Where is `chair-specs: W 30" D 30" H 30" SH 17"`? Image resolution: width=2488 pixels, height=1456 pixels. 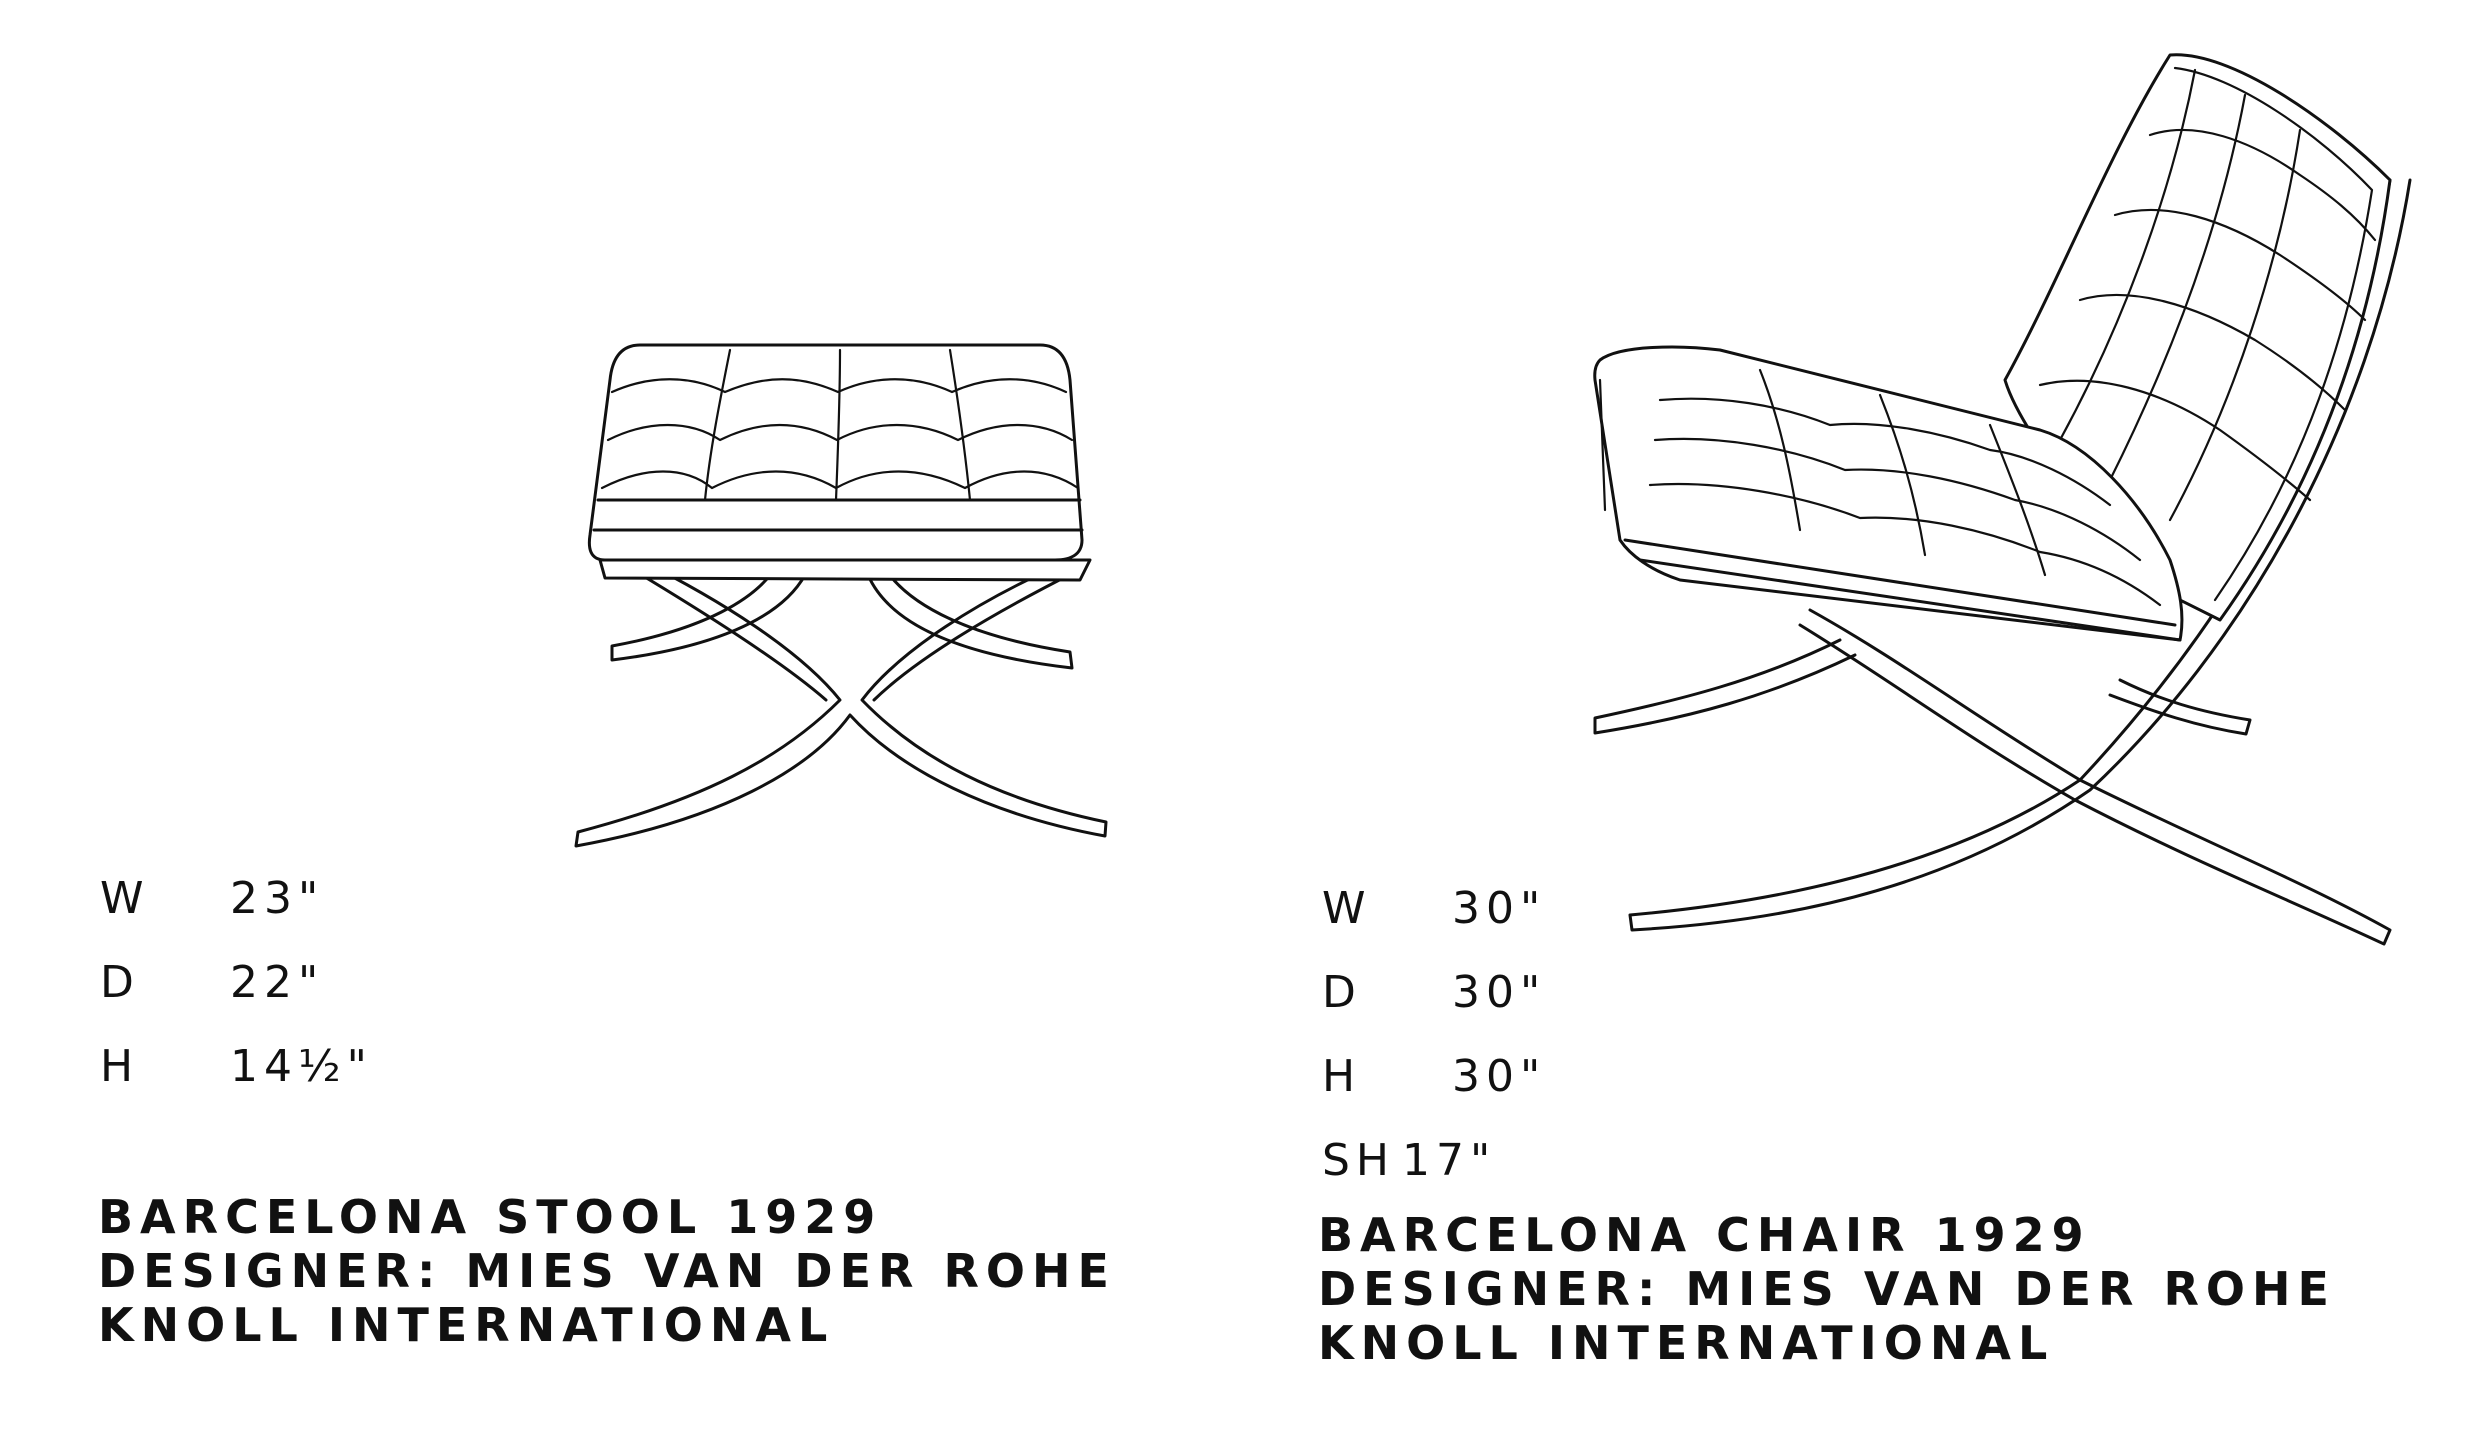 chair-specs: W 30" D 30" H 30" SH 17" is located at coordinates (1434, 1035).